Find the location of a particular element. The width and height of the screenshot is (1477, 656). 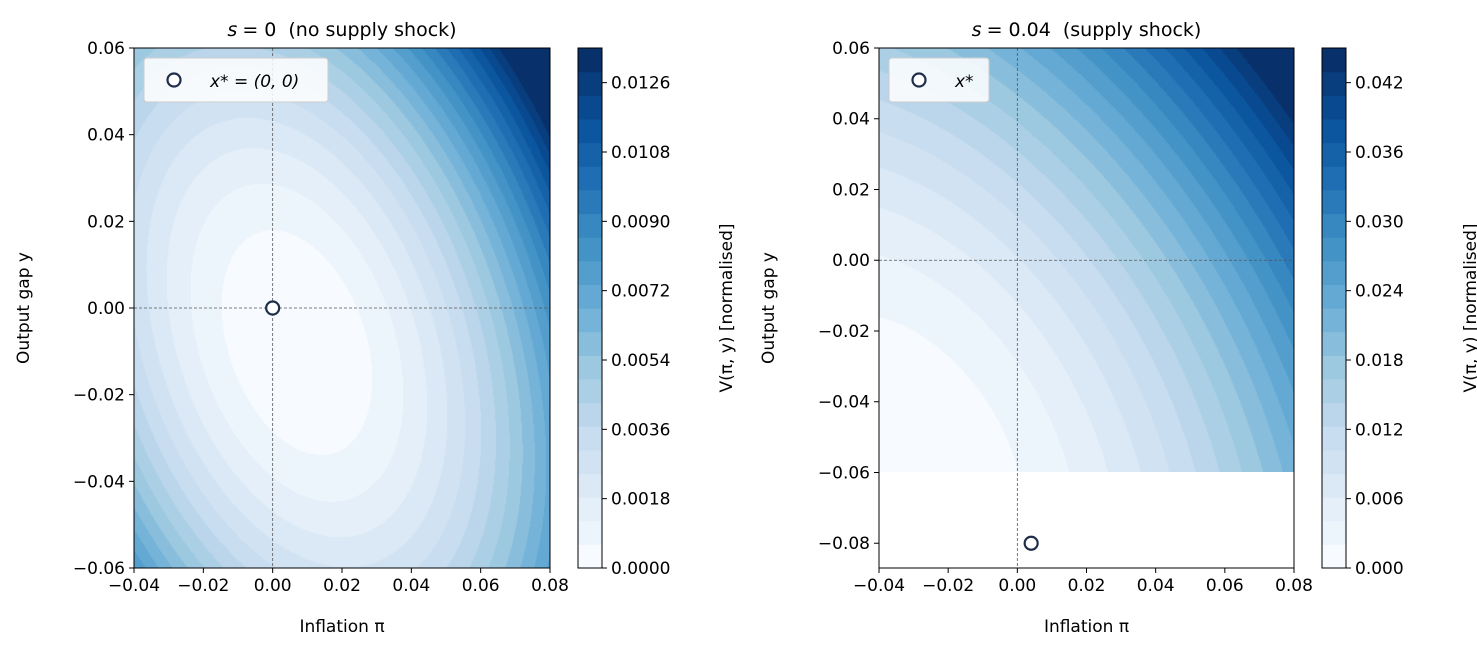

colorbar-tick-label: 0.036 is located at coordinates (1379, 153).